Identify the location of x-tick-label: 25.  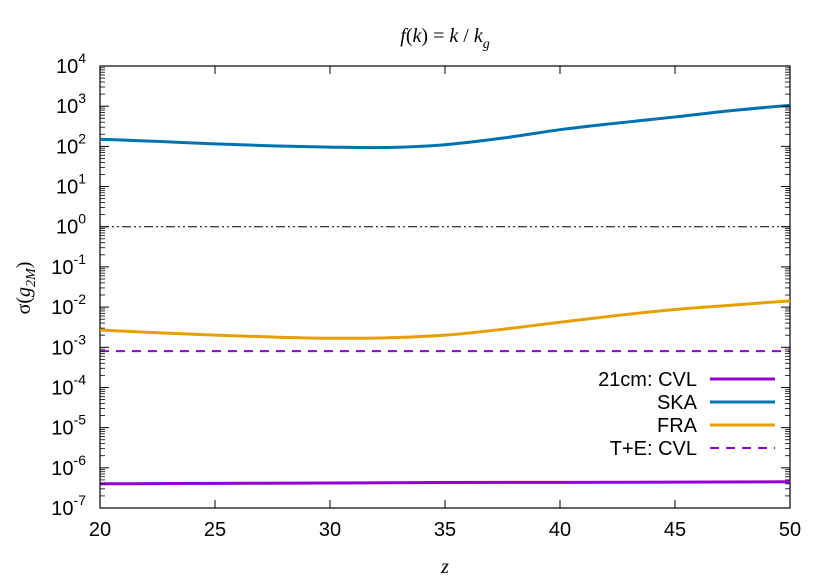
(215, 530).